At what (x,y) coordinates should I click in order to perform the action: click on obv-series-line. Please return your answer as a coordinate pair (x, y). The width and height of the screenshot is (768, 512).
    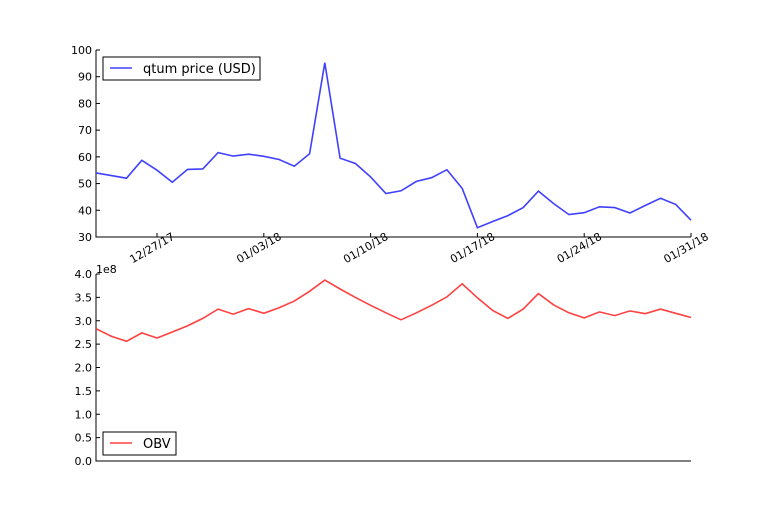
    Looking at the image, I should click on (393, 311).